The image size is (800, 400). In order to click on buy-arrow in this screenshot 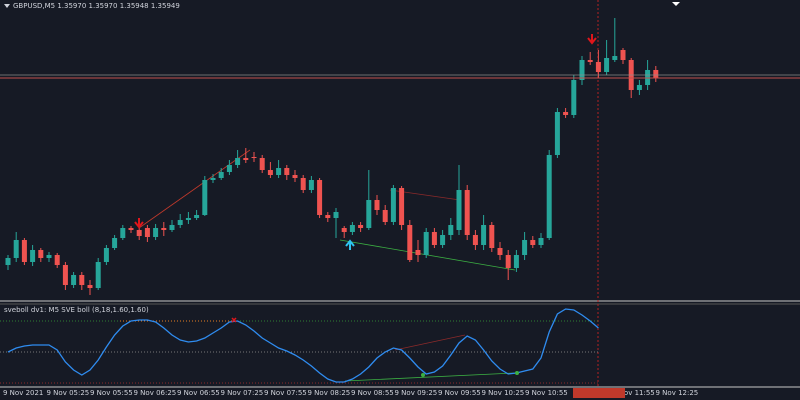, I will do `click(350, 244)`.